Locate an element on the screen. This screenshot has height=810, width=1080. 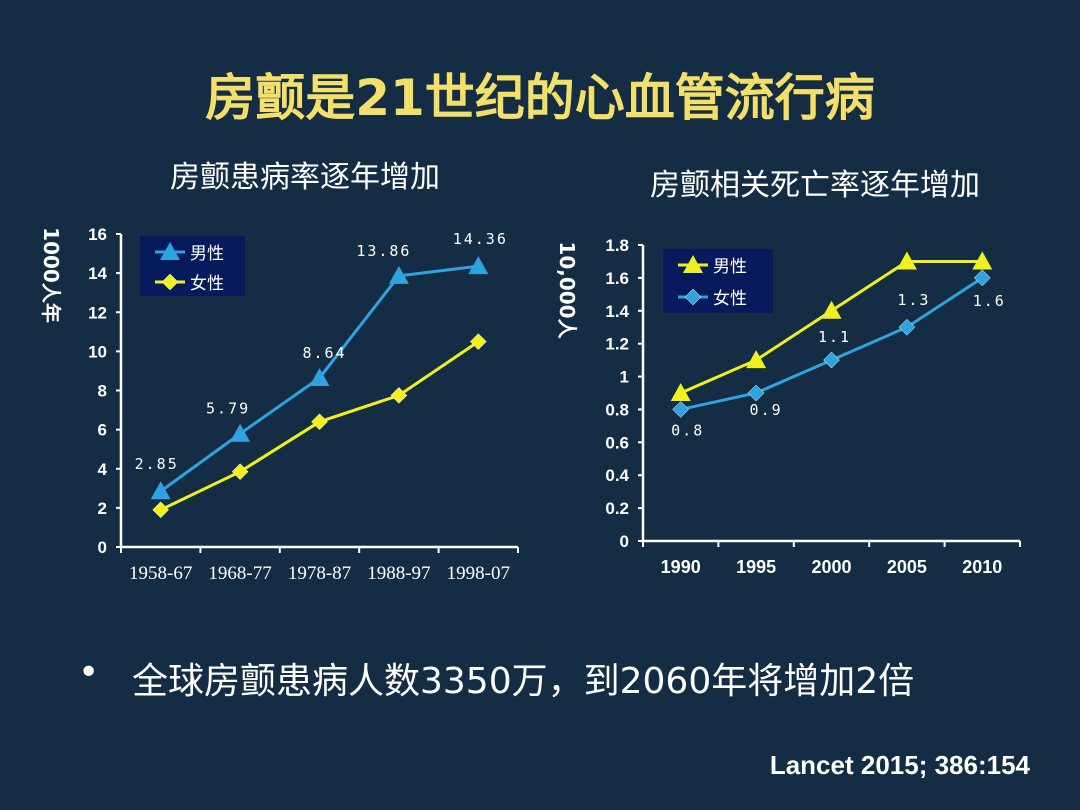
x-tick-label: 1988-97 is located at coordinates (398, 573).